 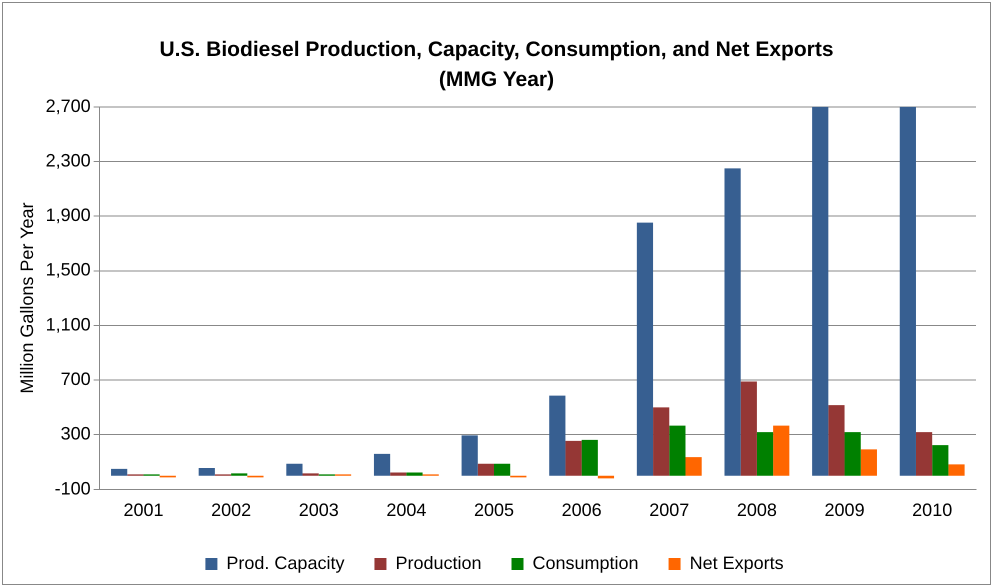 What do you see at coordinates (68, 106) in the screenshot?
I see `y-tick-label: 2,700` at bounding box center [68, 106].